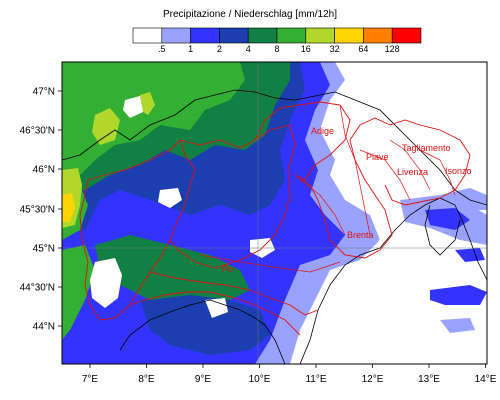  I want to click on lat-label: 44°N, so click(44, 327).